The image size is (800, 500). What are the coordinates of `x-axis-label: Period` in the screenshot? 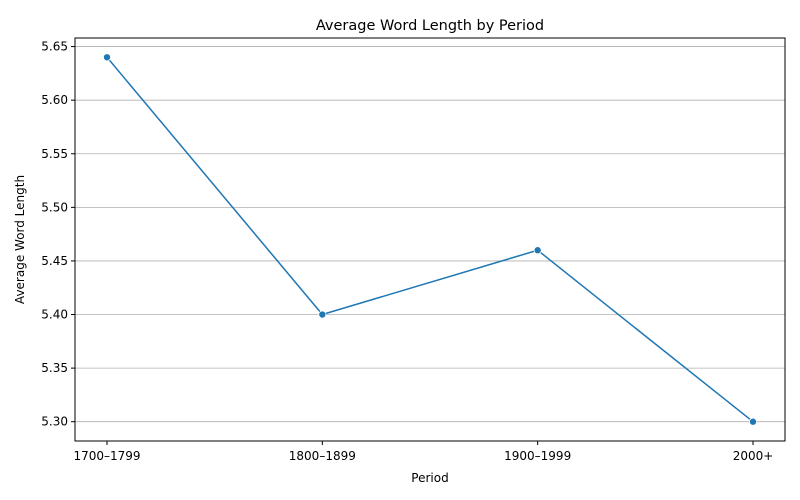 It's located at (429, 478).